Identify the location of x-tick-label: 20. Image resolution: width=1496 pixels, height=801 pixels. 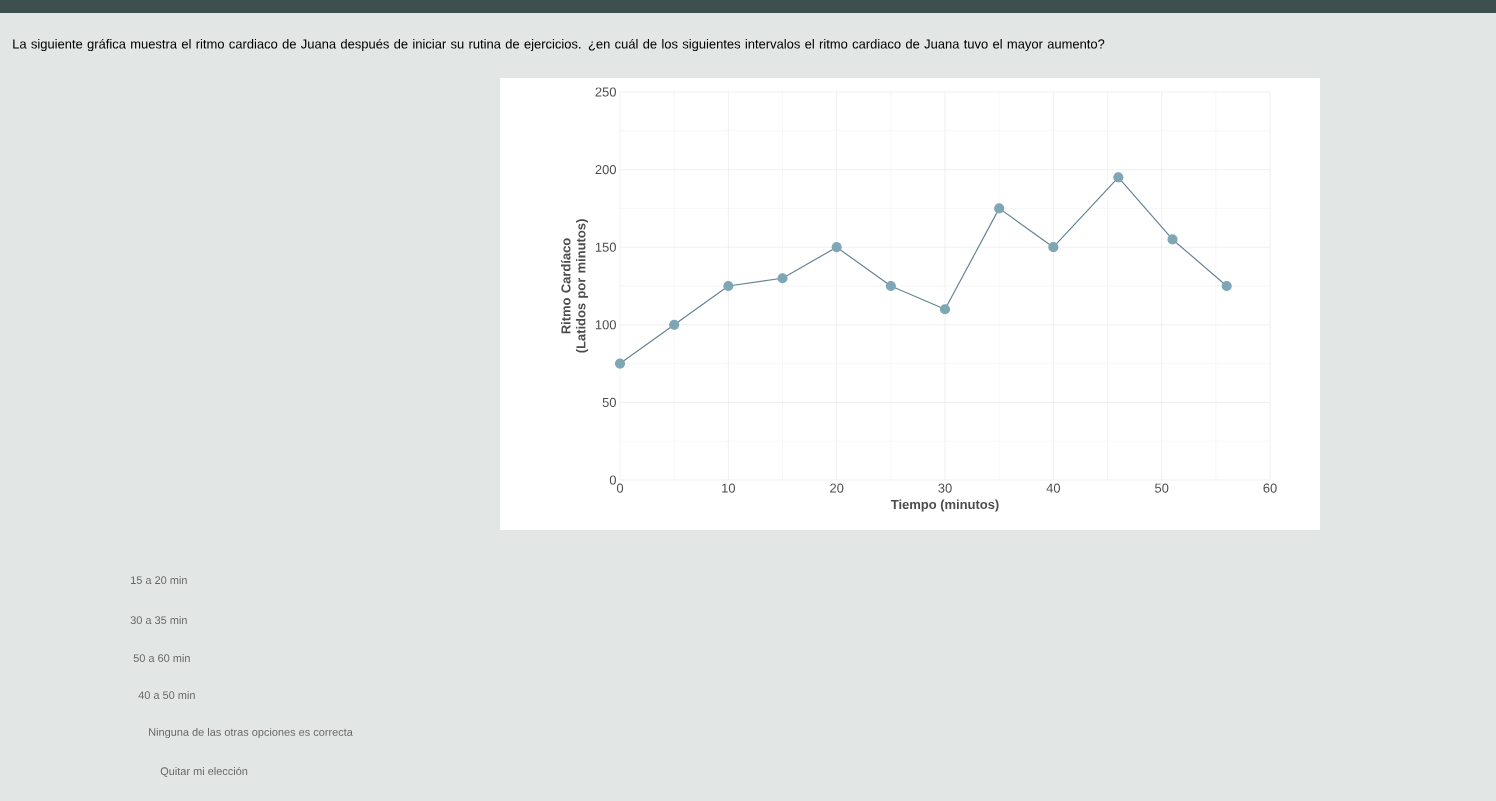
(837, 488).